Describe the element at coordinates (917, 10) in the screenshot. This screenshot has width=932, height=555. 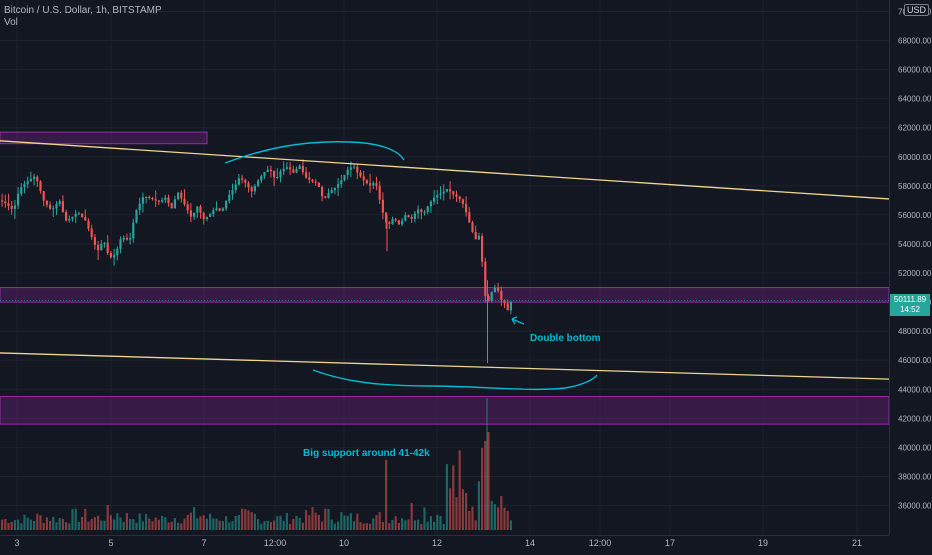
I see `currency-label: USD` at that location.